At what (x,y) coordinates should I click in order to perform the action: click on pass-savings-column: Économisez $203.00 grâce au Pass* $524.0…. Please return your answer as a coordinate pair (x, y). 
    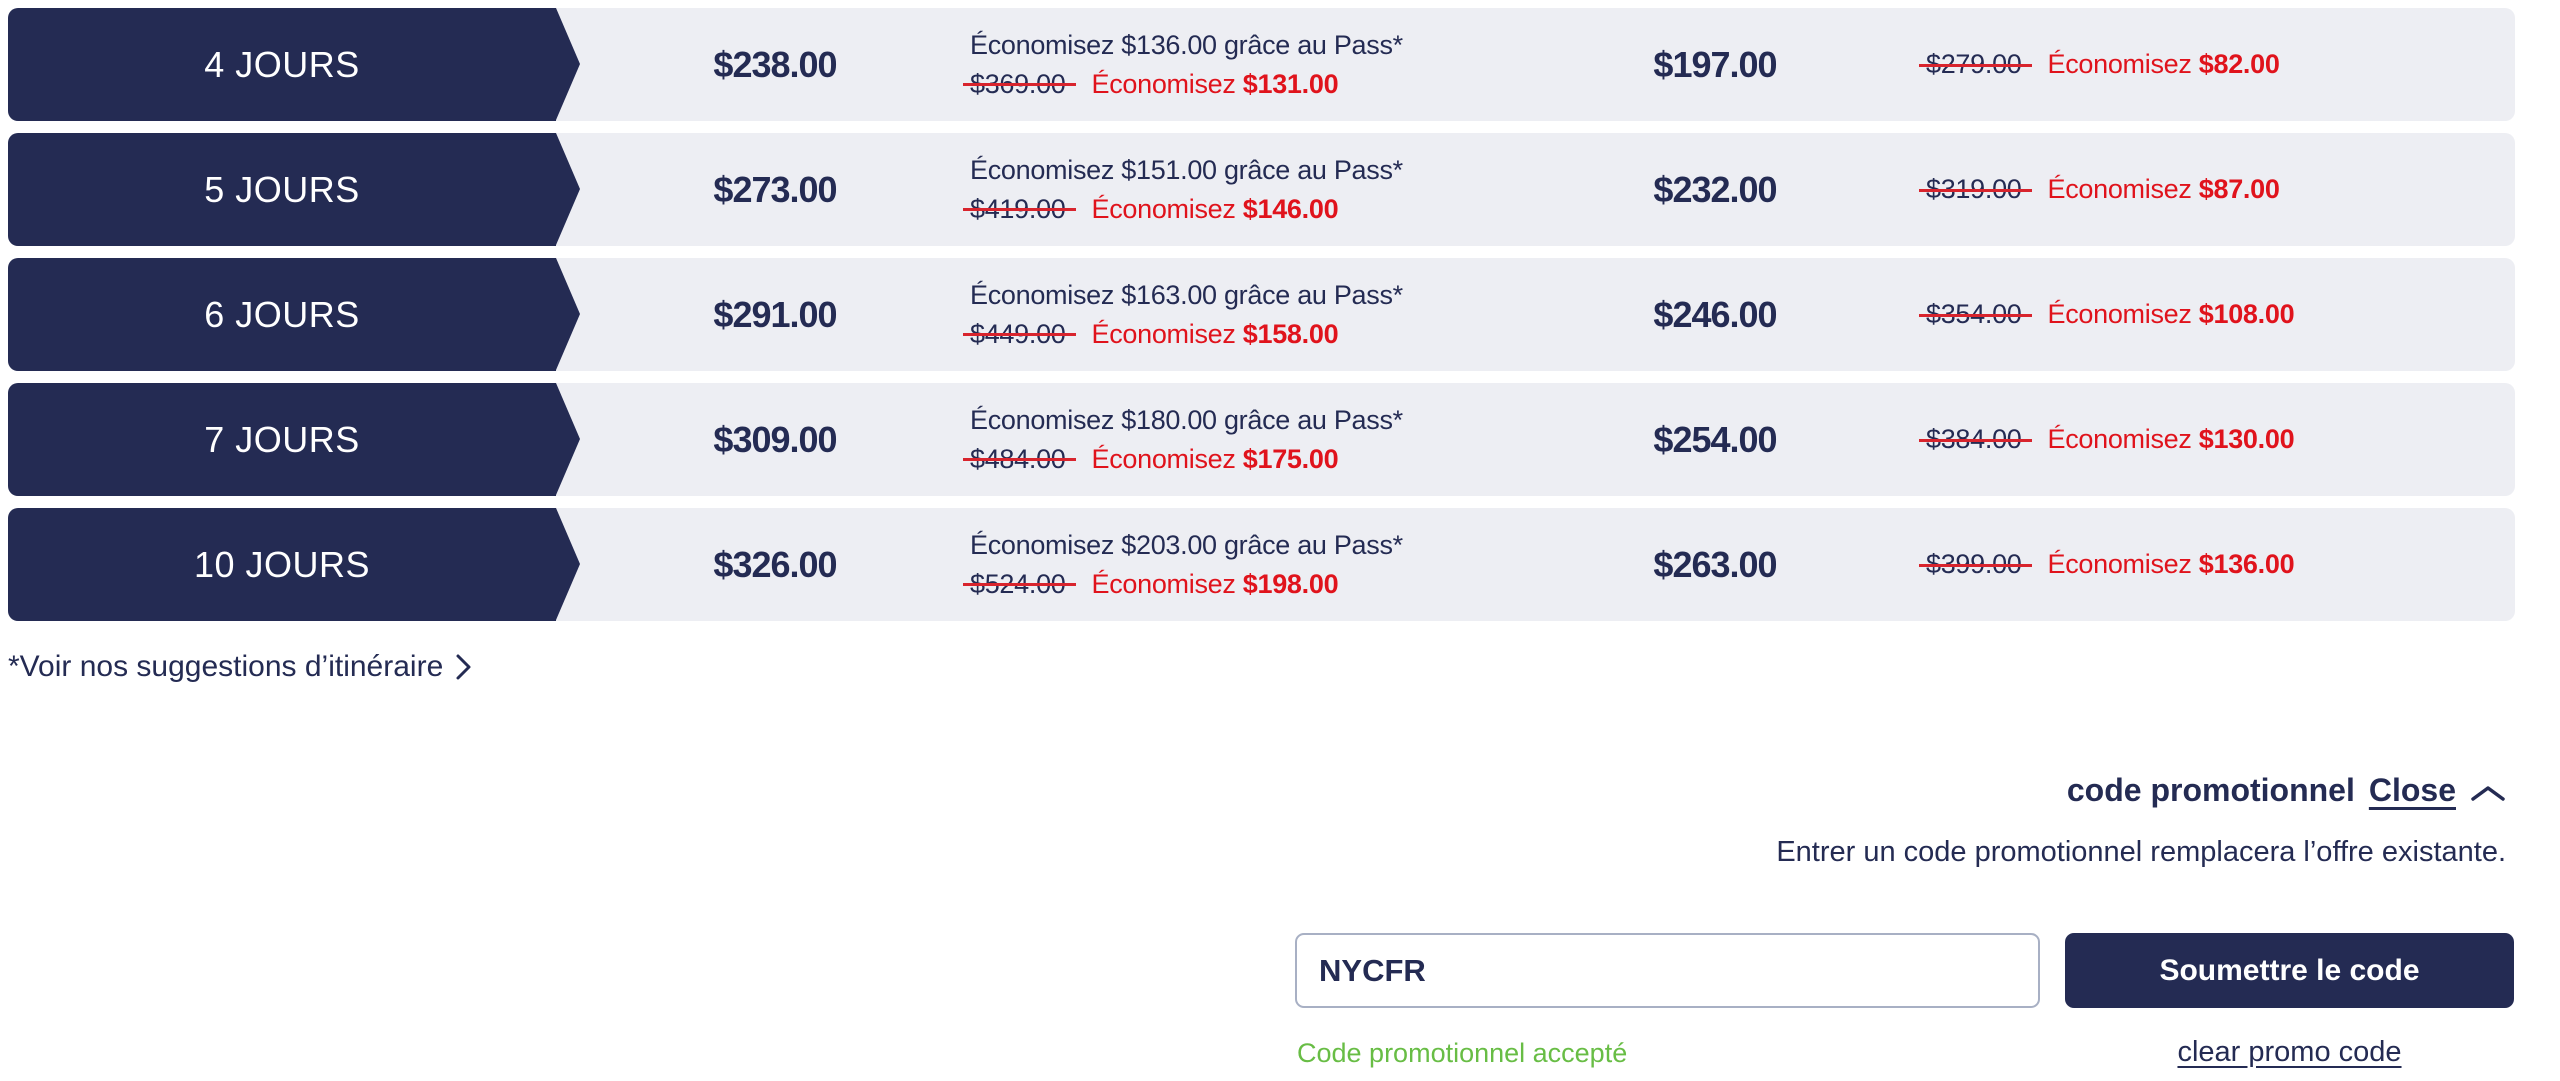
    Looking at the image, I should click on (1236, 565).